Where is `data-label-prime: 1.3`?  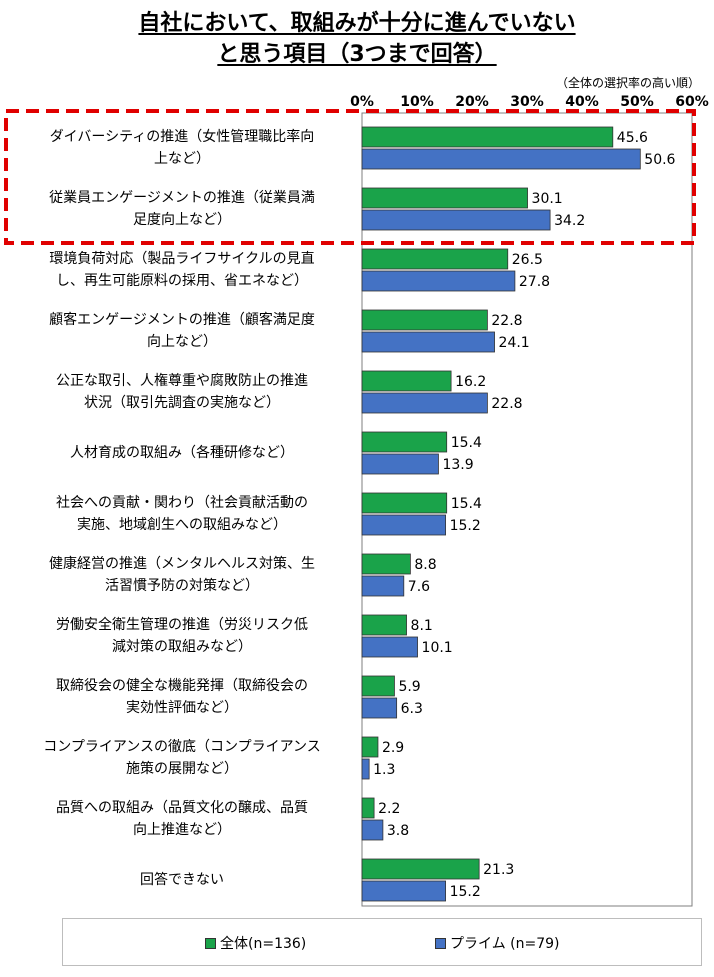
data-label-prime: 1.3 is located at coordinates (384, 770).